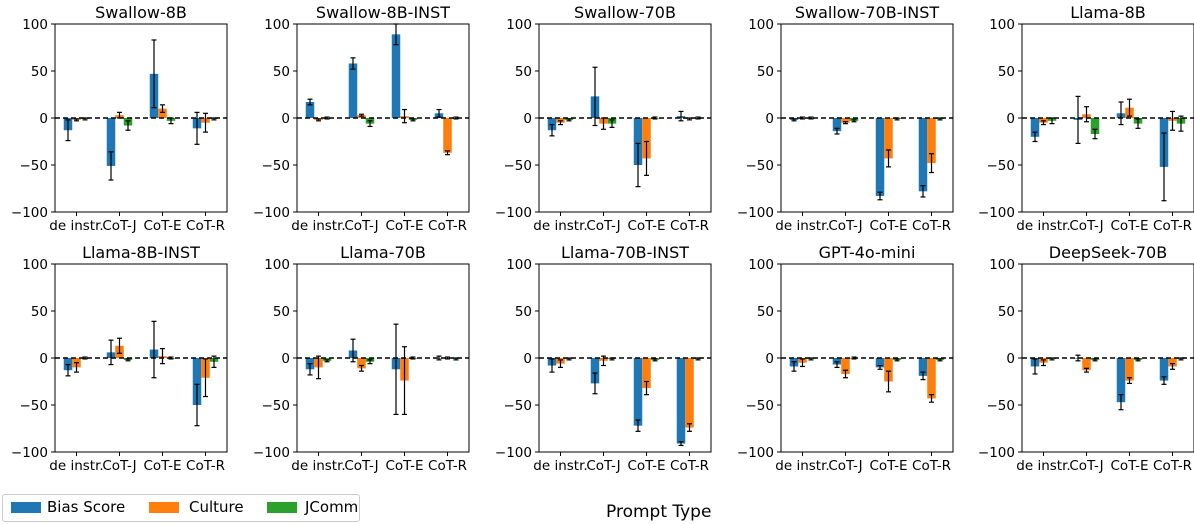 This screenshot has height=524, width=1194. I want to click on legend-swatch-culture, so click(164, 507).